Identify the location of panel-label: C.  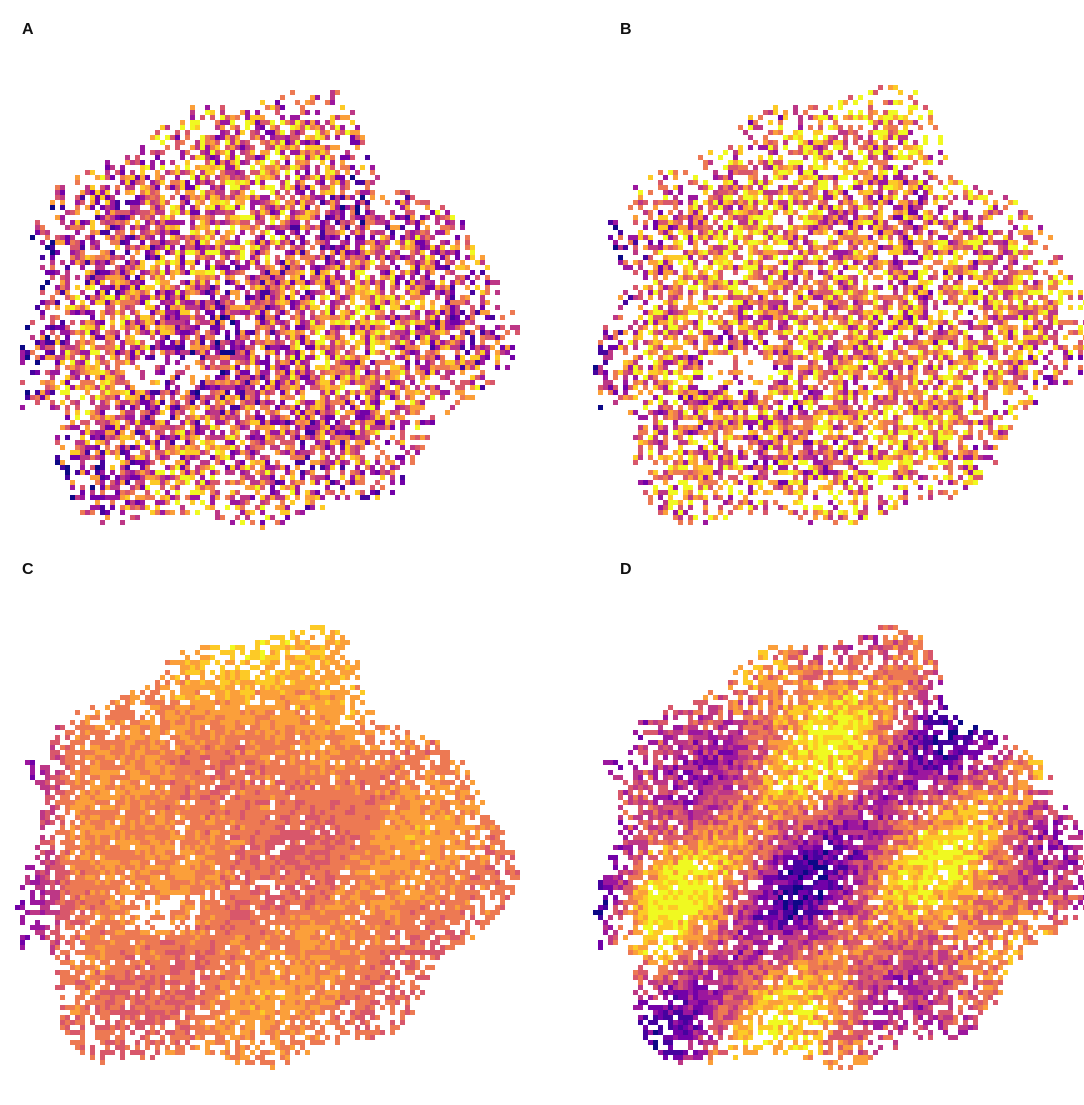
(28, 569).